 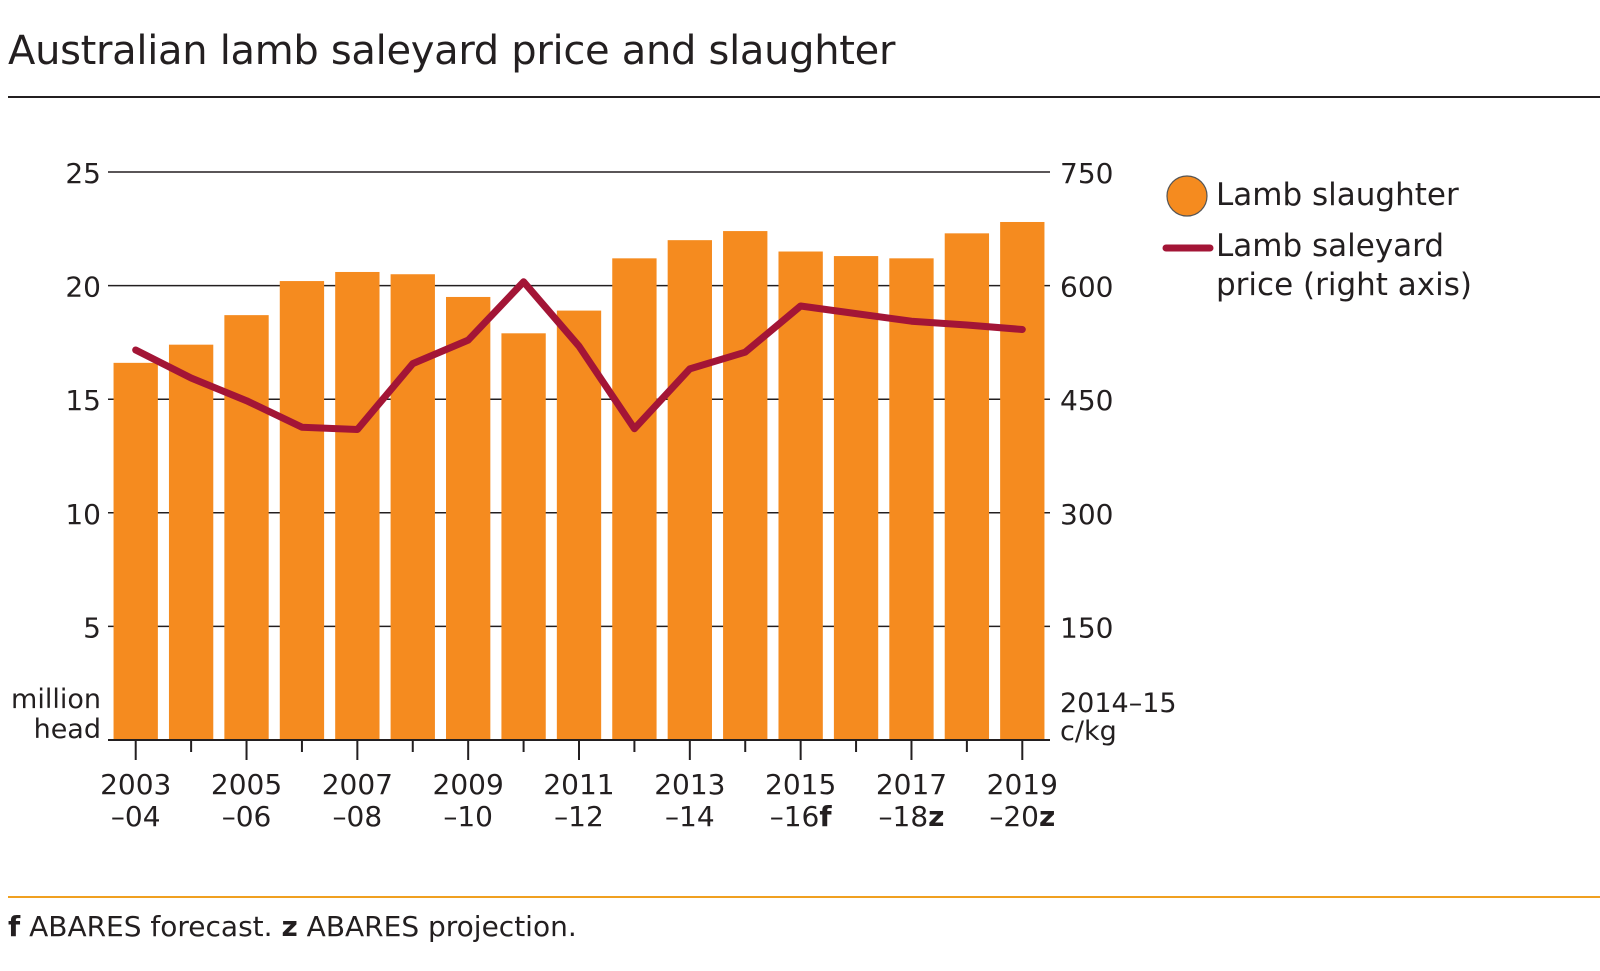 I want to click on x-tick-label-suffix: –16f, so click(x=801, y=816).